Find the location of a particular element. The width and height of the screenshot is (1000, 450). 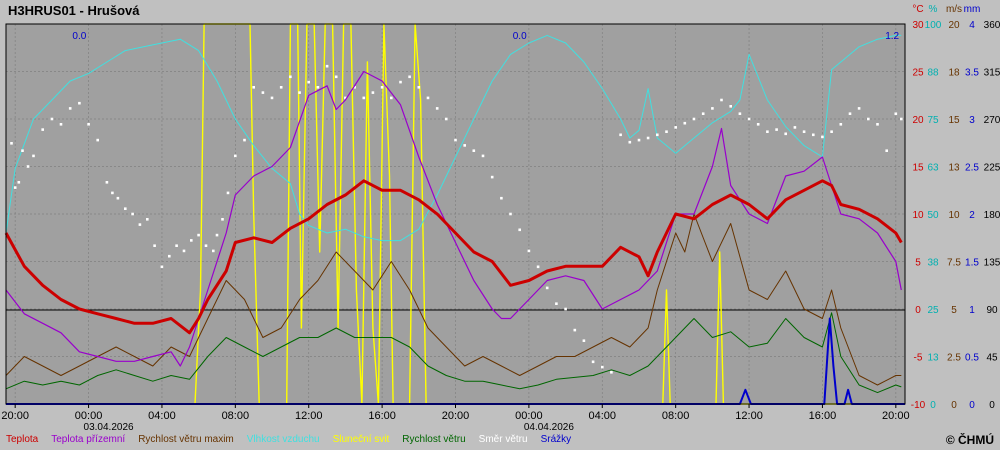

y-tick-label: 100 is located at coordinates (933, 25).